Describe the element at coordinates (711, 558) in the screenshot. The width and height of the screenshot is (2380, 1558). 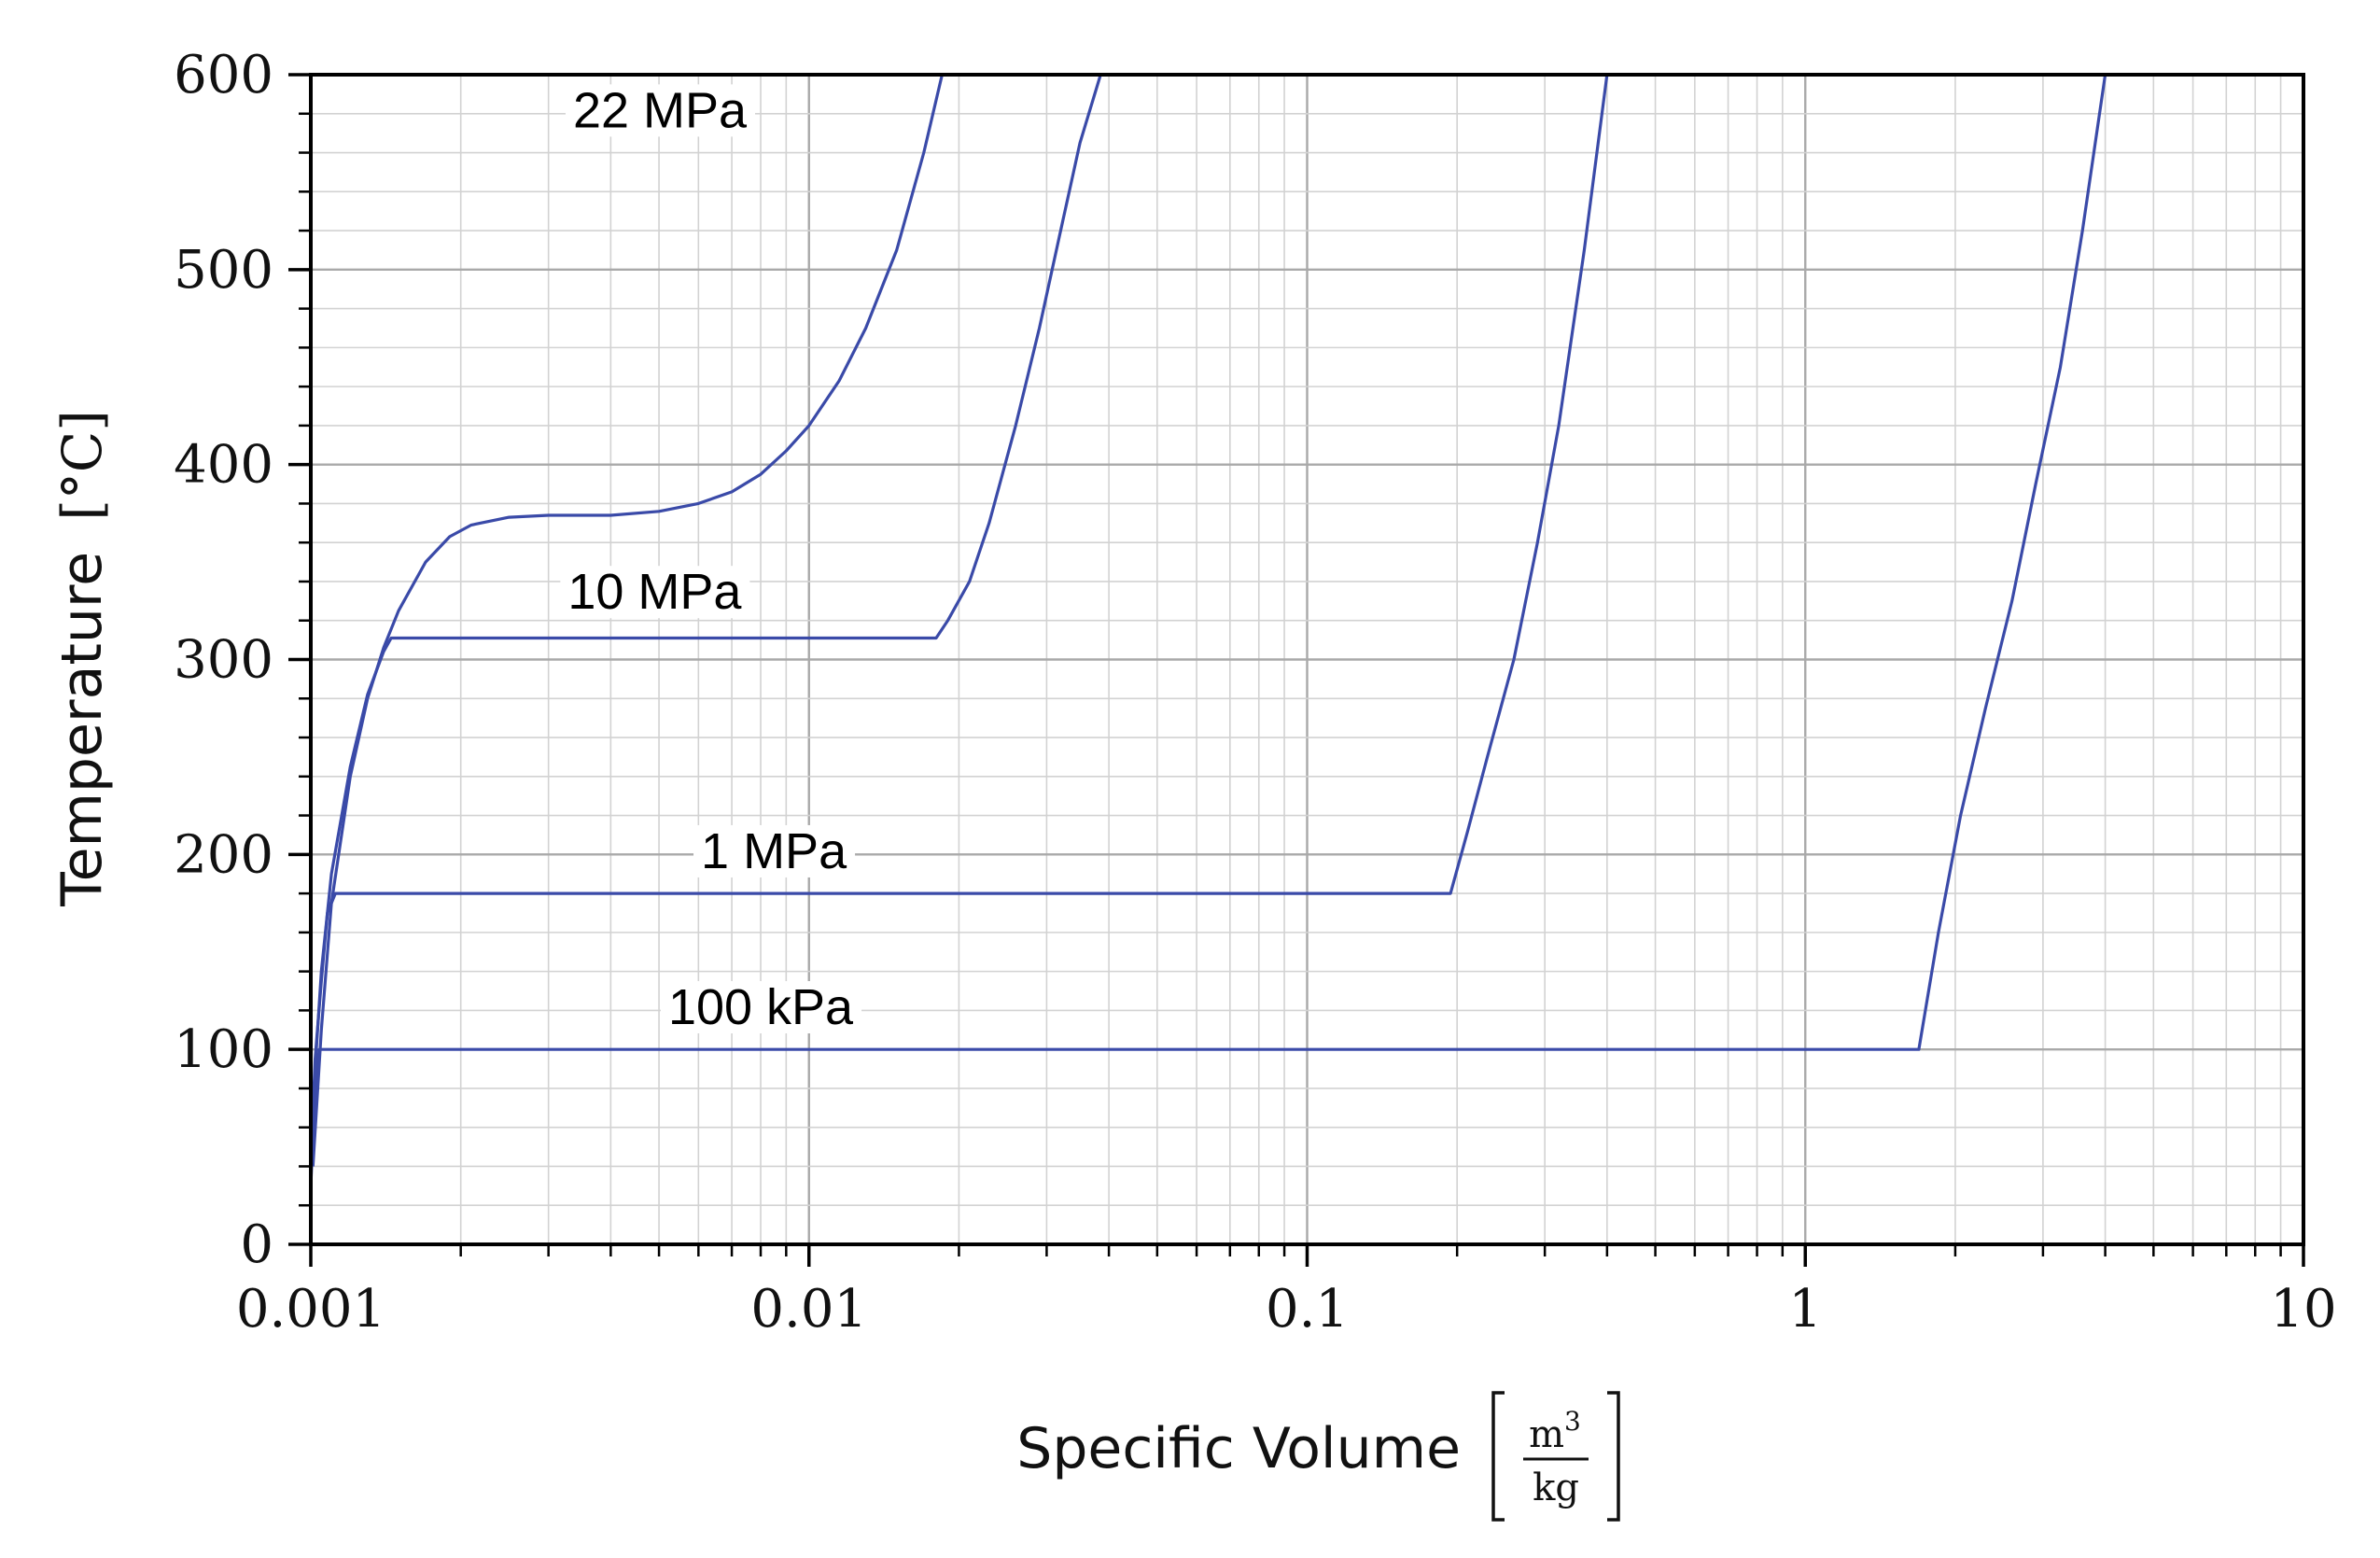
I see `curve-labels: 22 MPa 10 MPa 1 MPa 100 kPa` at that location.